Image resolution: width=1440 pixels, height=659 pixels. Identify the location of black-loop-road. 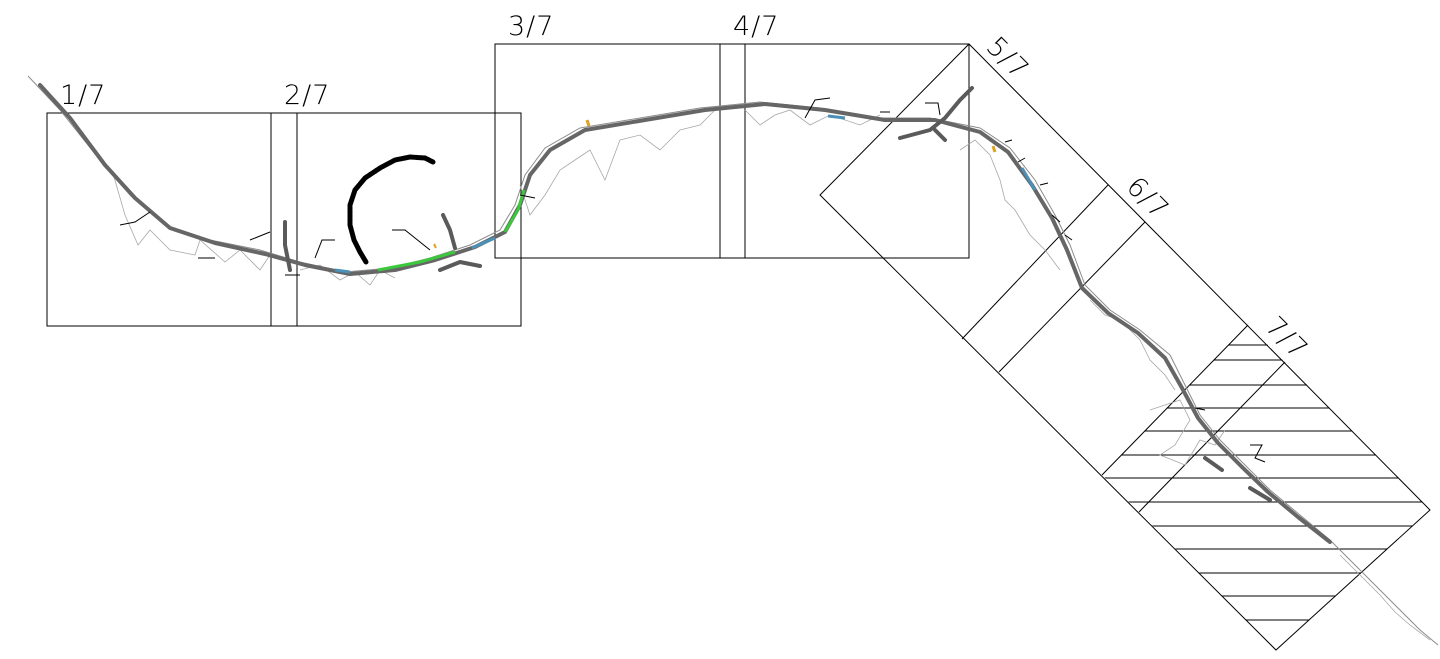
(391, 209).